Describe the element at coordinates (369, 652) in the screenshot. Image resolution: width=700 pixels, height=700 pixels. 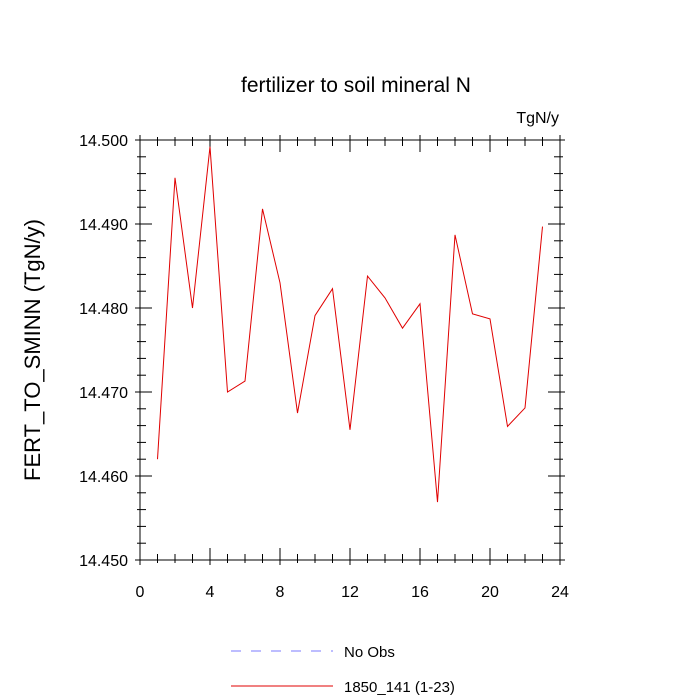
I see `legend-label: No Obs` at that location.